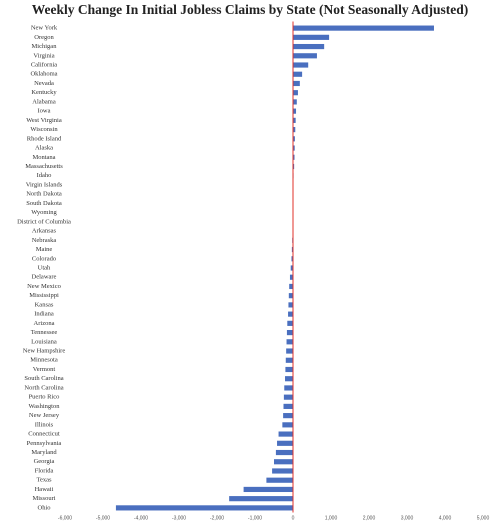  I want to click on y-tick-label: Wyoming, so click(44, 212).